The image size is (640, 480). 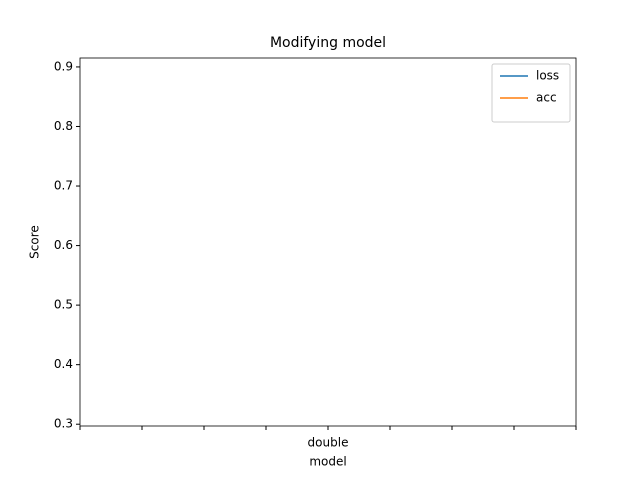 What do you see at coordinates (63, 305) in the screenshot?
I see `y-tick-label: 0.5` at bounding box center [63, 305].